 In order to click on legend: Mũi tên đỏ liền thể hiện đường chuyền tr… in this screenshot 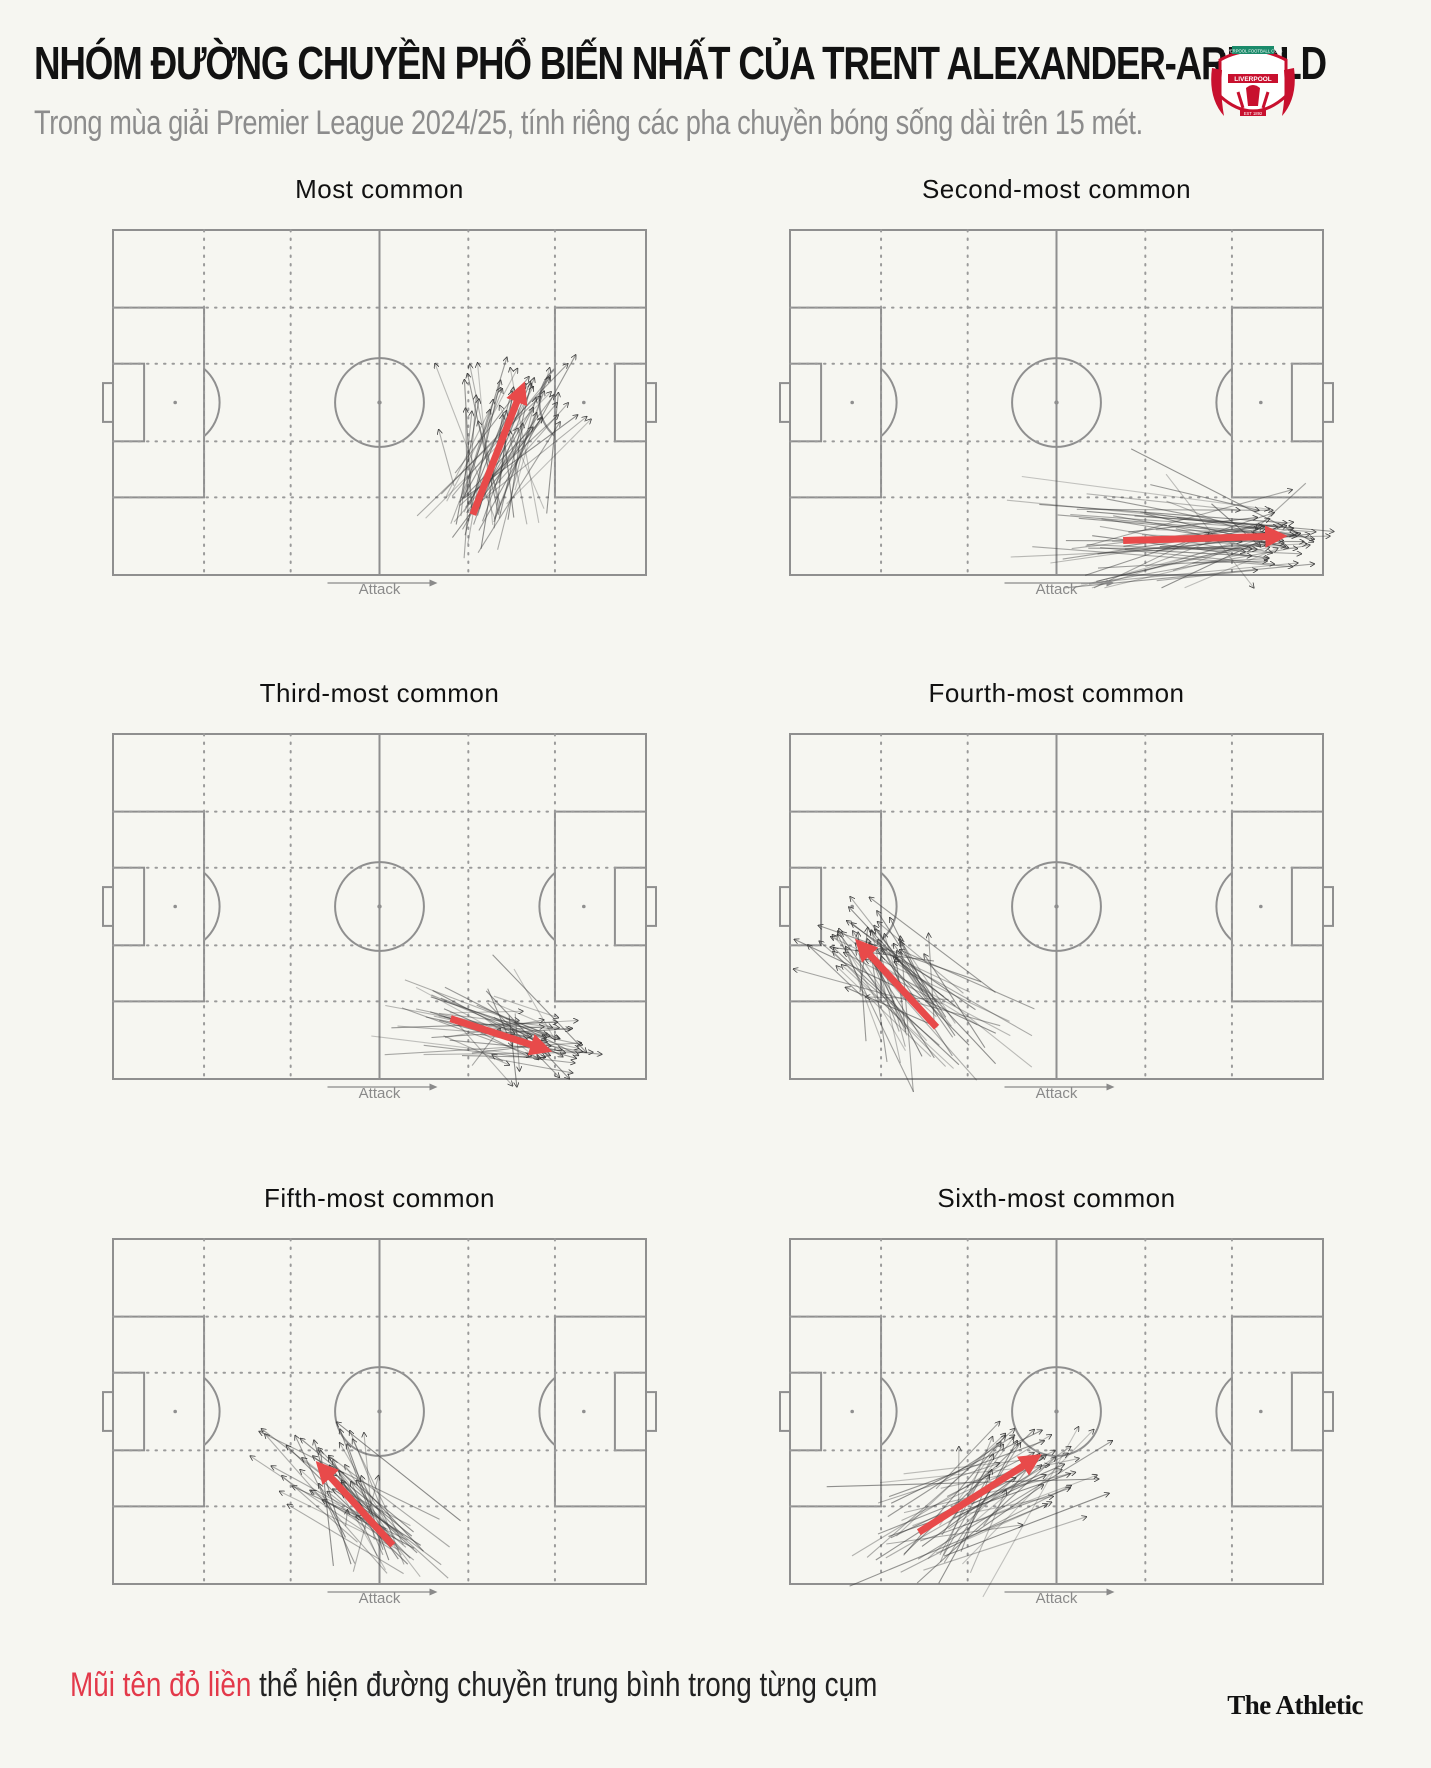, I will do `click(473, 1685)`.